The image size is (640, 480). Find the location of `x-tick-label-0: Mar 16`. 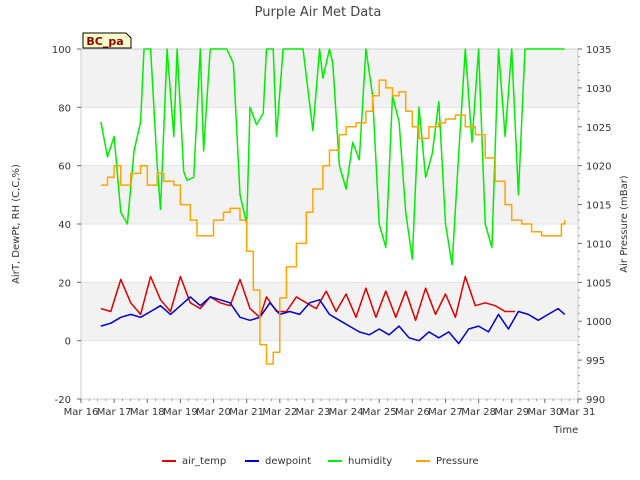

x-tick-label-0: Mar 16 is located at coordinates (81, 412).